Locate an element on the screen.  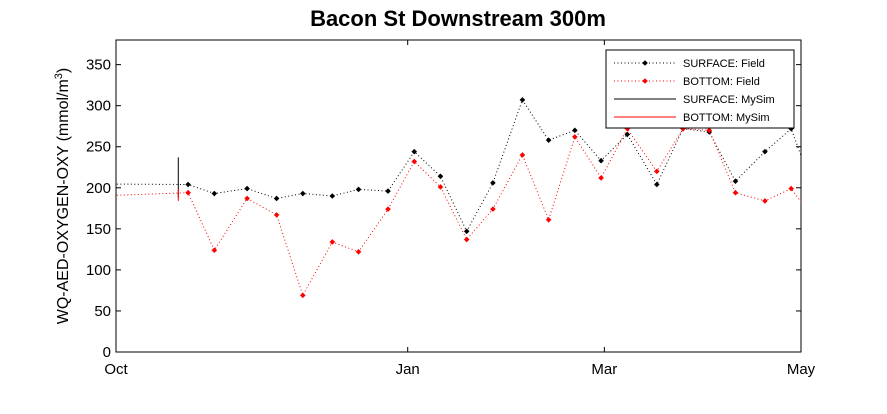
x-tick-label: Mar is located at coordinates (604, 369).